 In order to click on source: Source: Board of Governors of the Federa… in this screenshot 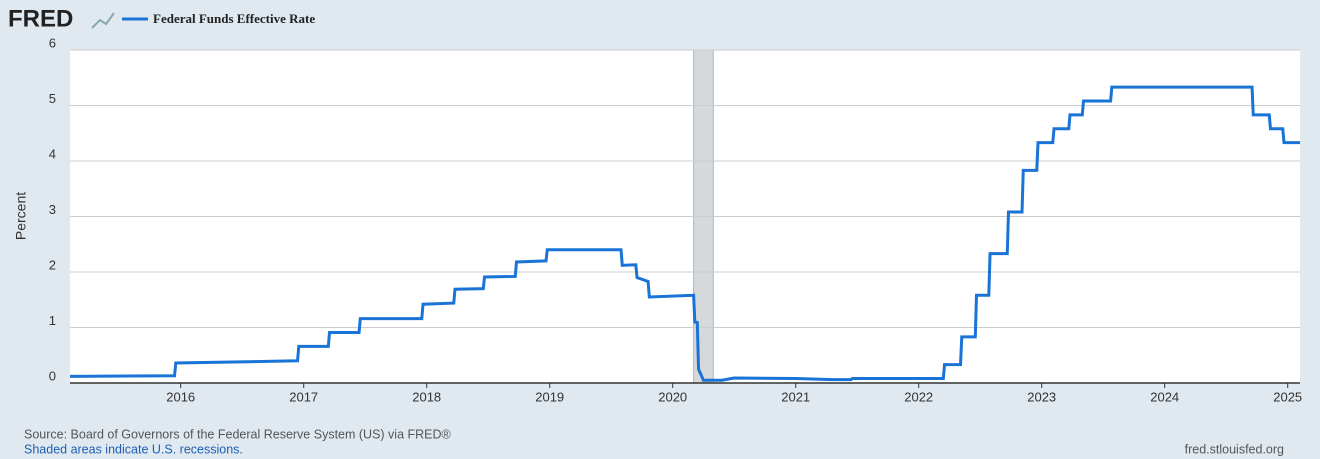, I will do `click(238, 434)`.